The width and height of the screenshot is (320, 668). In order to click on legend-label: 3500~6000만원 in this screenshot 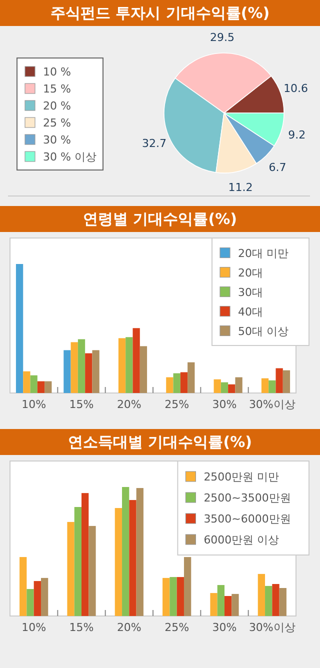, I will do `click(247, 519)`.